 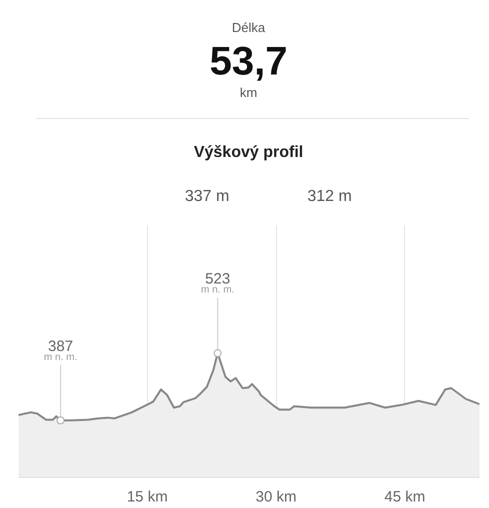 I want to click on text: 337 m, so click(x=207, y=196).